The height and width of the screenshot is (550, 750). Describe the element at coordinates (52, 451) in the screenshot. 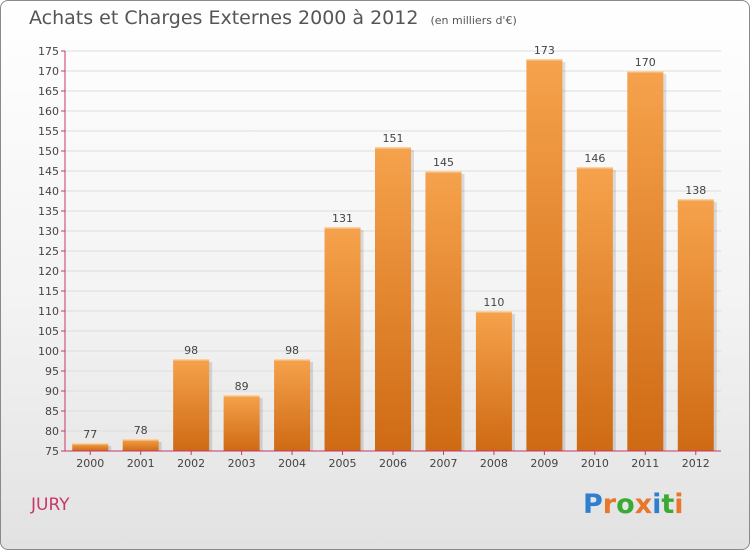

I see `y-tick-label: 75` at that location.